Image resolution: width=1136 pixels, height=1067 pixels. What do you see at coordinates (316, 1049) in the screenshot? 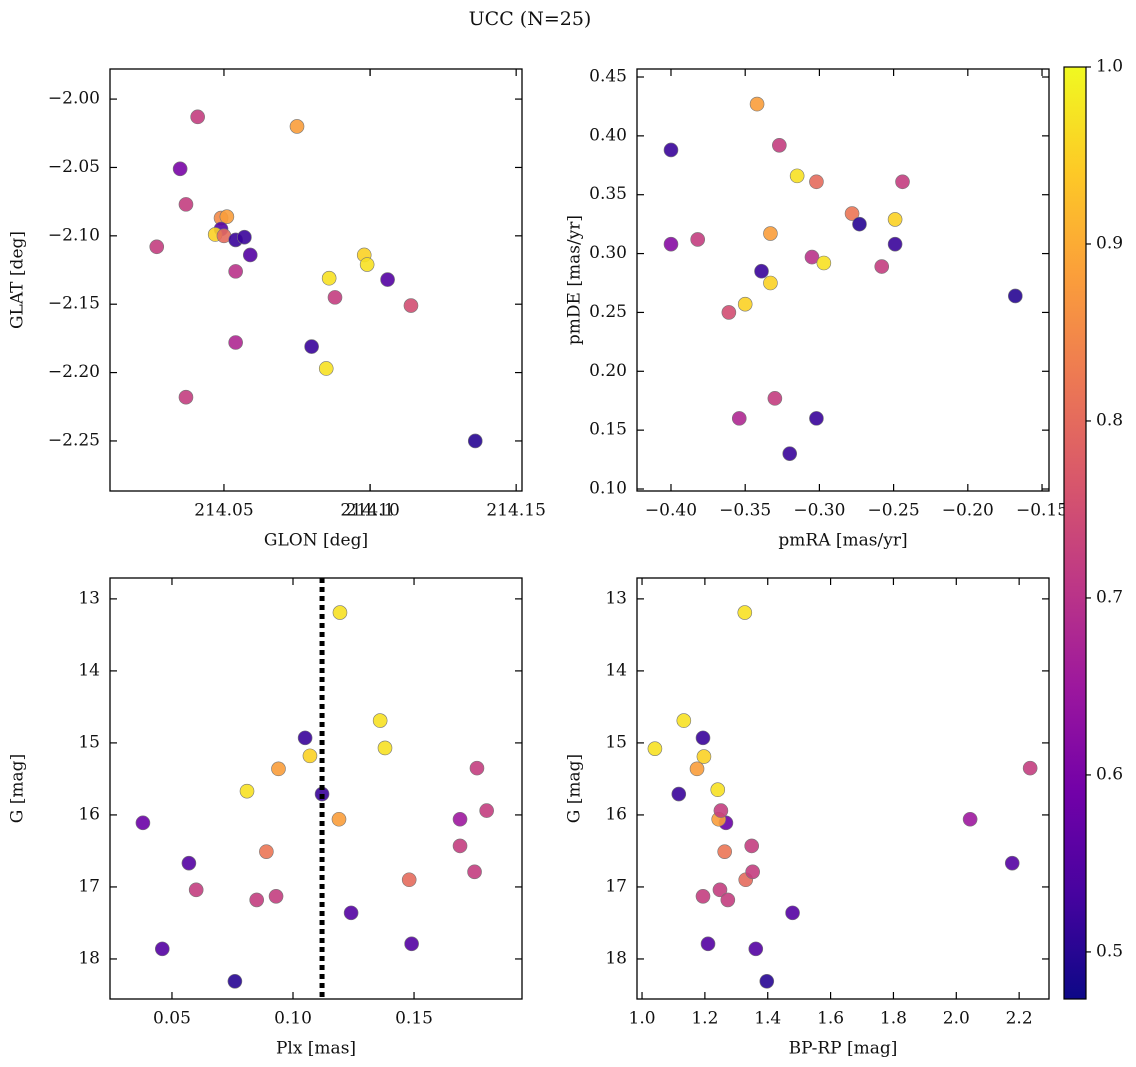
I see `x-axis-label: Plx [mas]` at bounding box center [316, 1049].